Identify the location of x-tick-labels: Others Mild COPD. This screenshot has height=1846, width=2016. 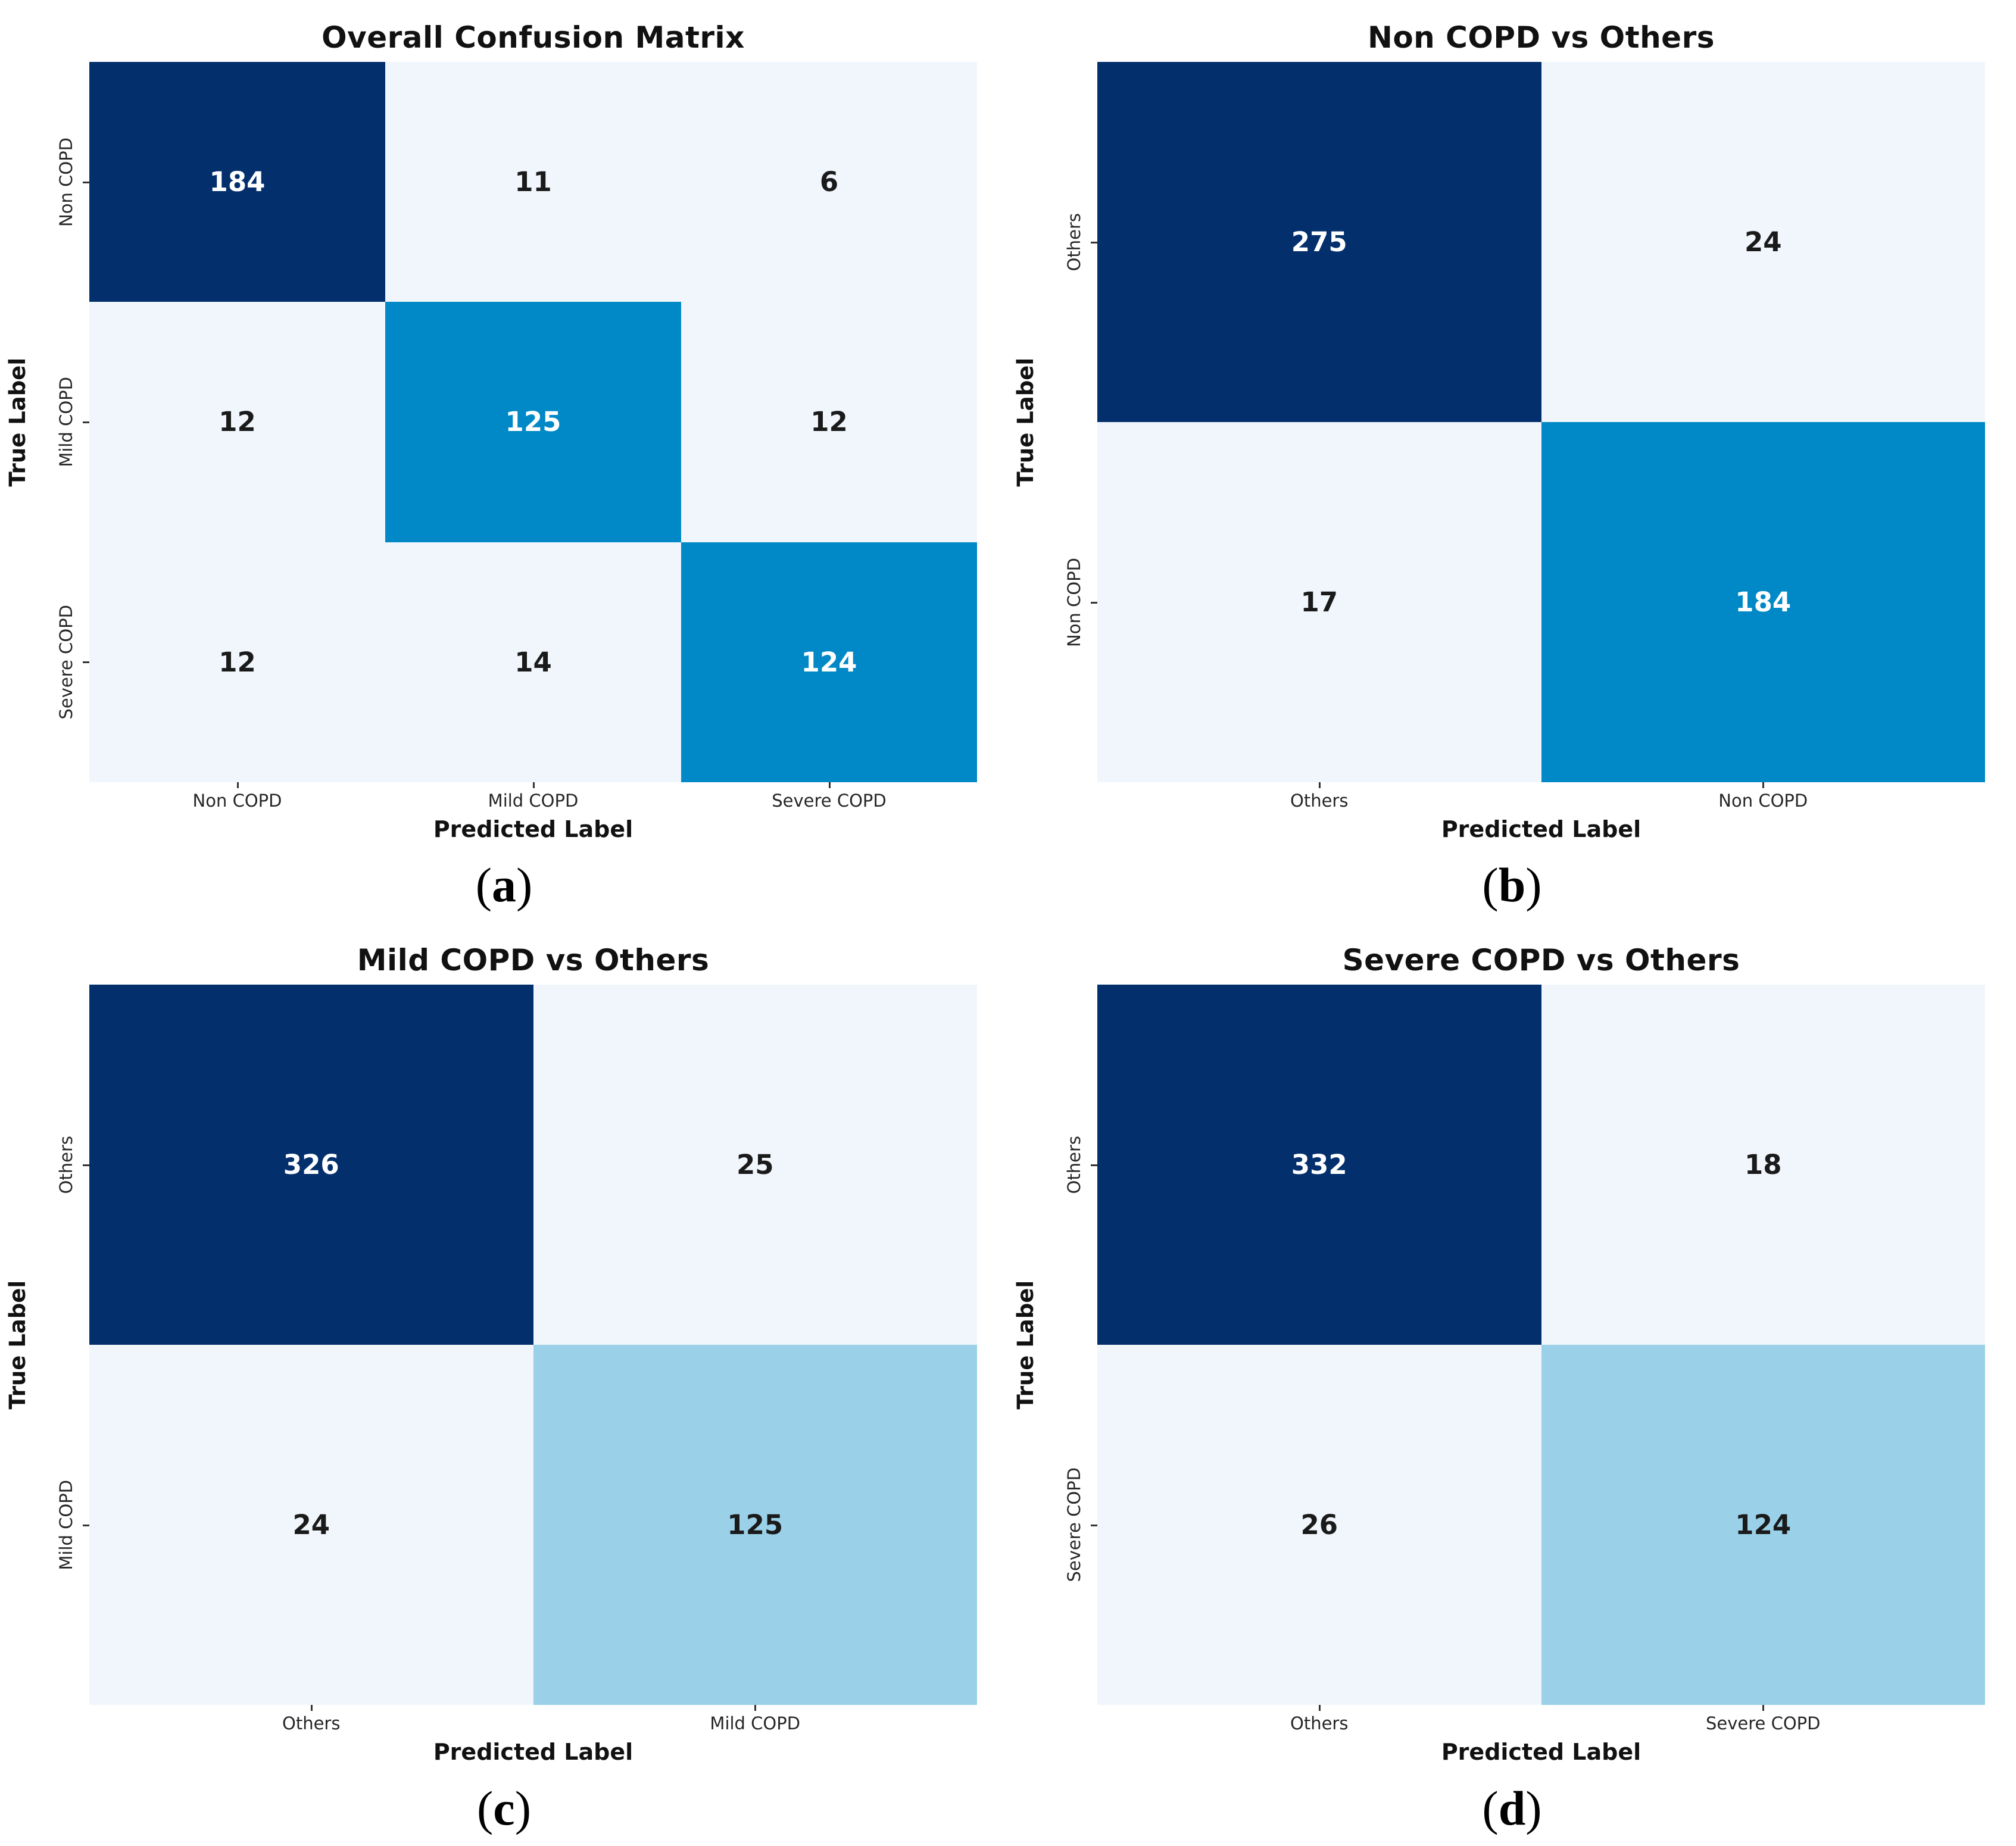
(533, 1719).